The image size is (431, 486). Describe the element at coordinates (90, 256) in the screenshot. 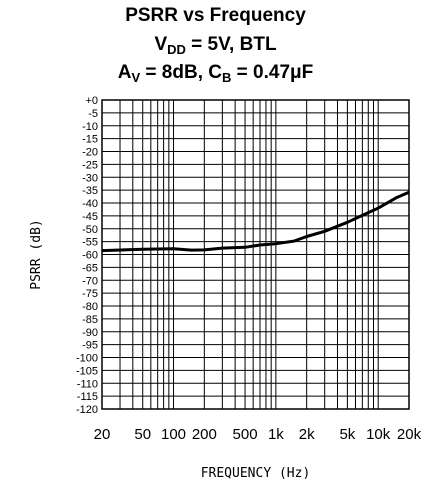

I see `y-tick-label: -60` at that location.